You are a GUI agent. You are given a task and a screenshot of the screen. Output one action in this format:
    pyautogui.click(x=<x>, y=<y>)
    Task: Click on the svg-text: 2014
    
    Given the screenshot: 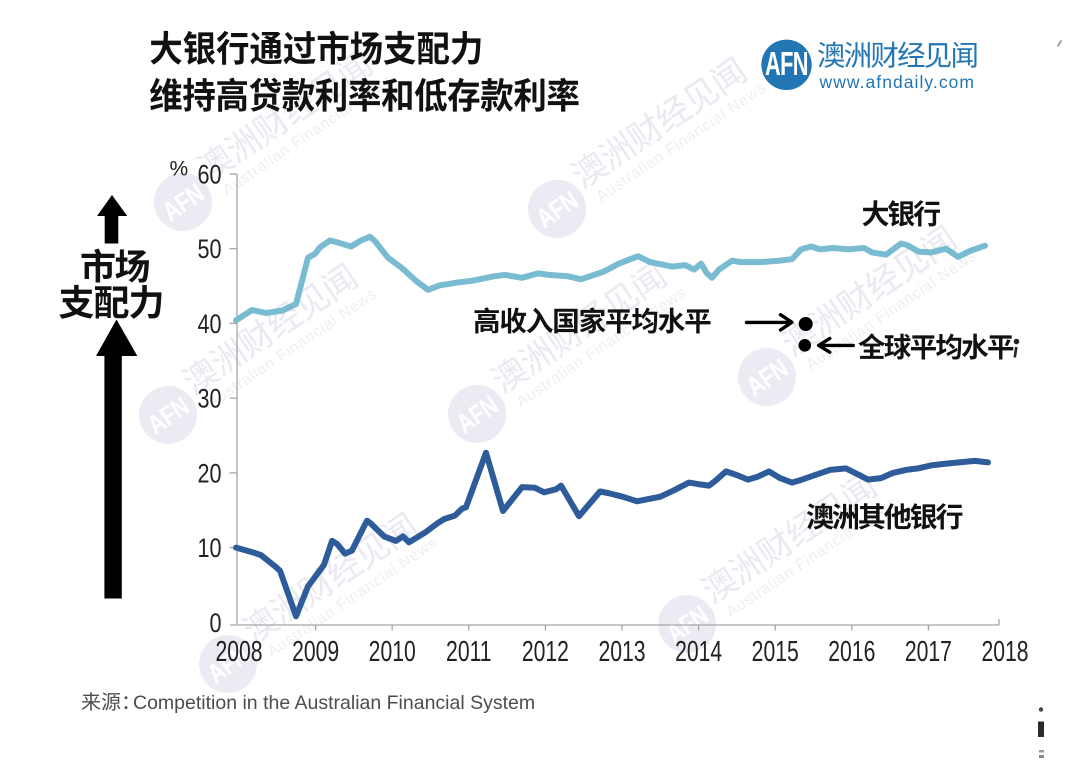 What is the action you would take?
    pyautogui.click(x=698, y=652)
    